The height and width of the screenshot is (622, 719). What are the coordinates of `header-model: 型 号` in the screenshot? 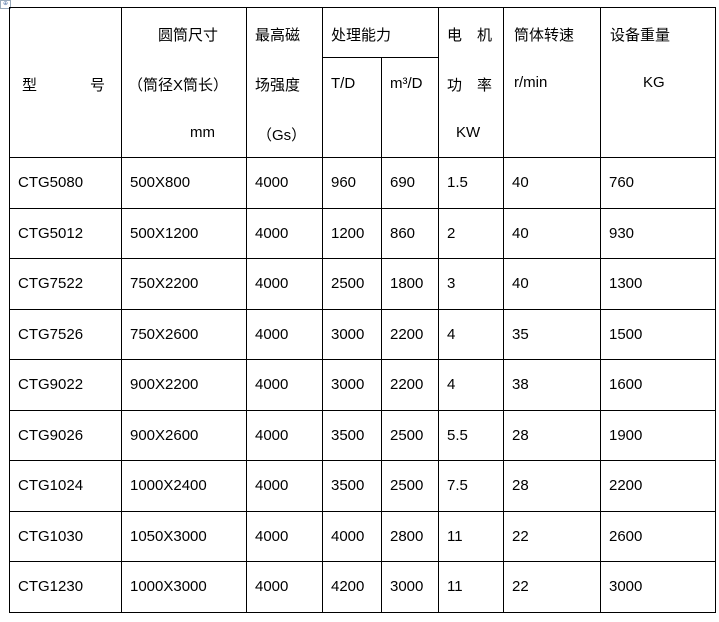 It's located at (65, 82).